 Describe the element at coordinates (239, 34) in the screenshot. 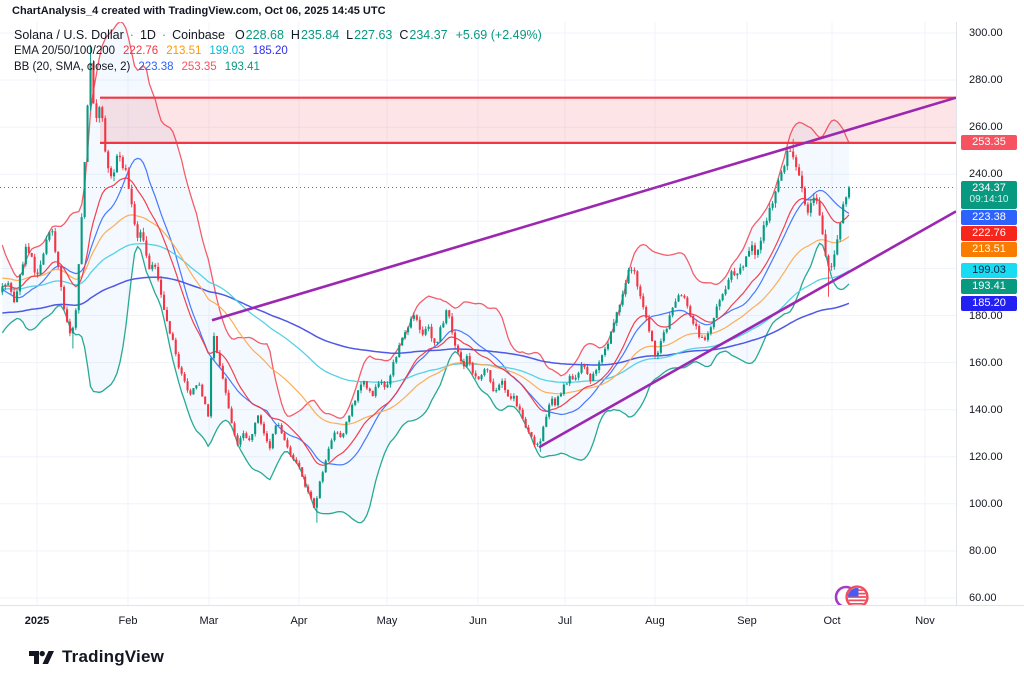

I see `ohlc-key: O` at that location.